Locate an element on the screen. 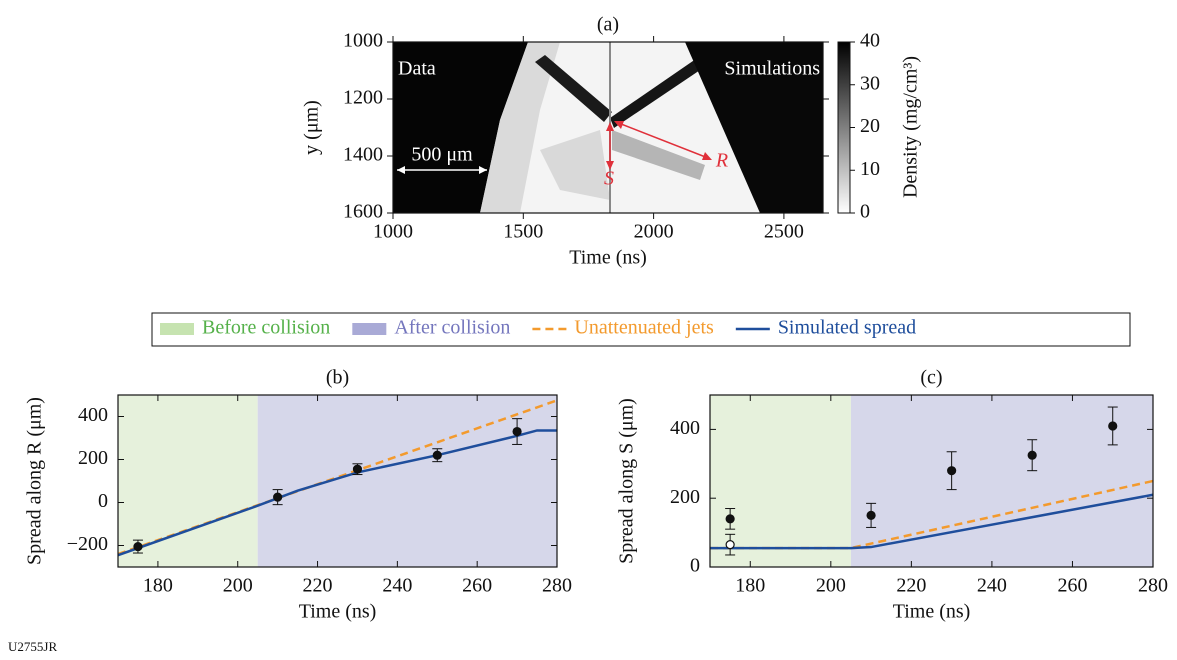 The width and height of the screenshot is (1177, 660). legend-label: Before collision is located at coordinates (266, 328).